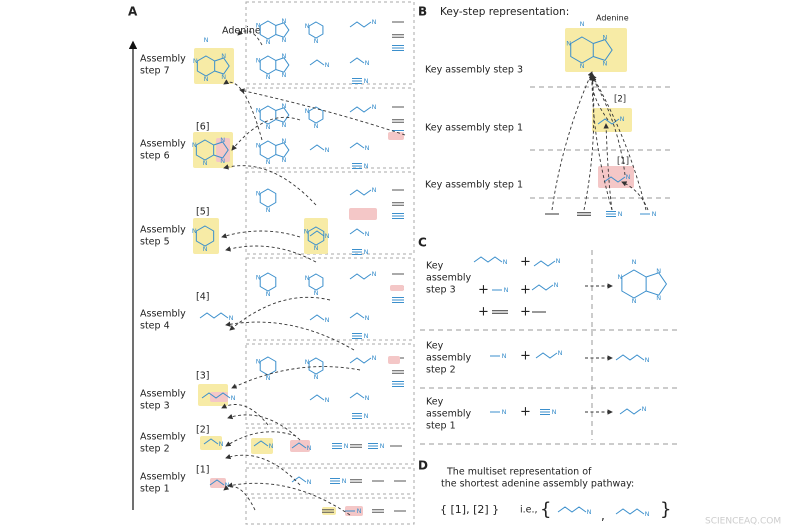 The image size is (800, 530). Describe the element at coordinates (435, 402) in the screenshot. I see `step-label: Key` at that location.